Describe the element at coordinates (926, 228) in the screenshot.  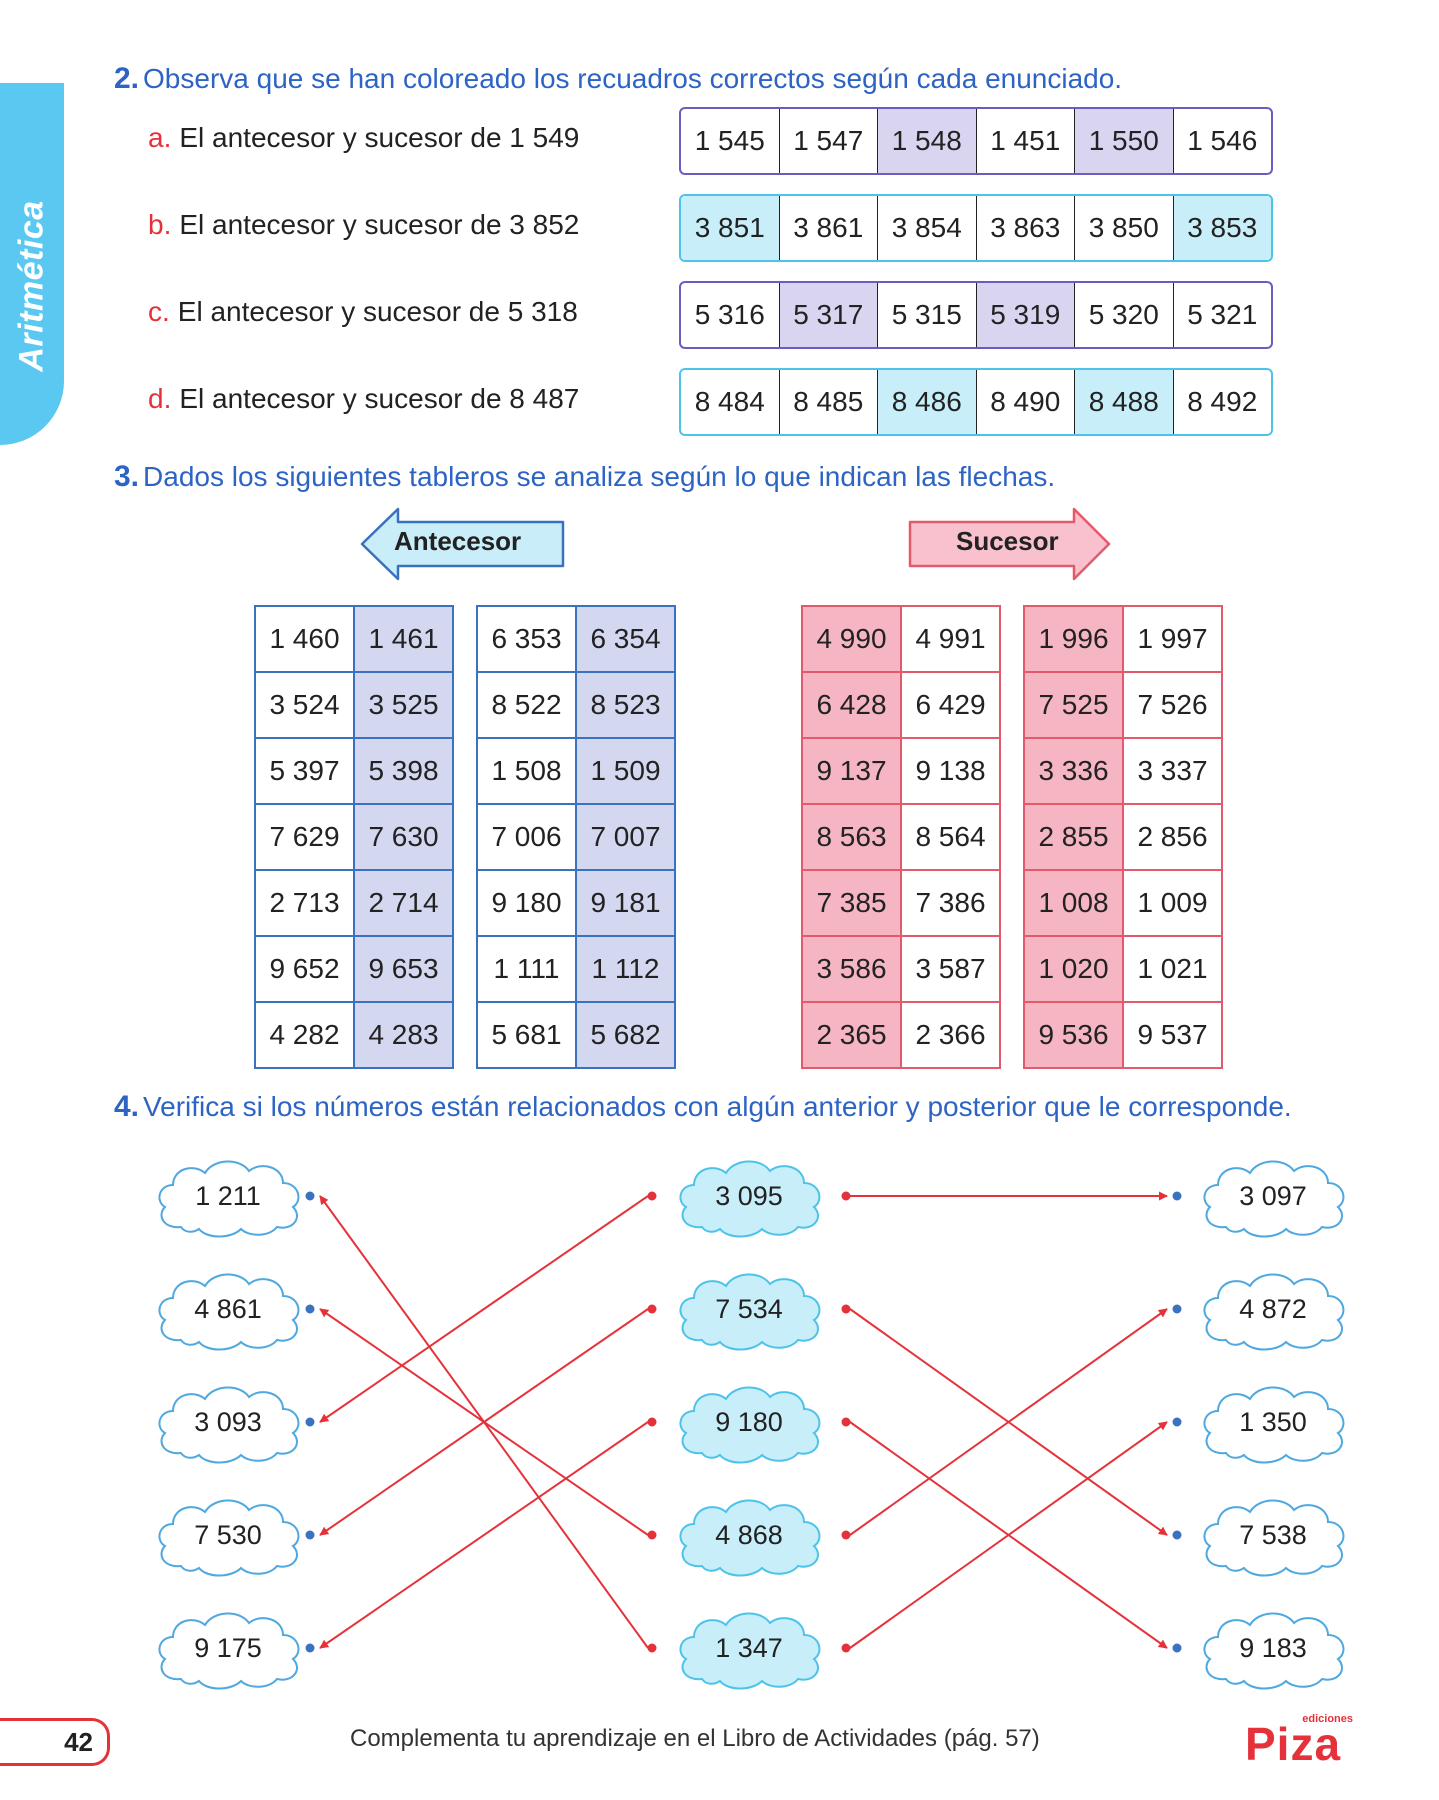
I see `option-box: 3 854` at that location.